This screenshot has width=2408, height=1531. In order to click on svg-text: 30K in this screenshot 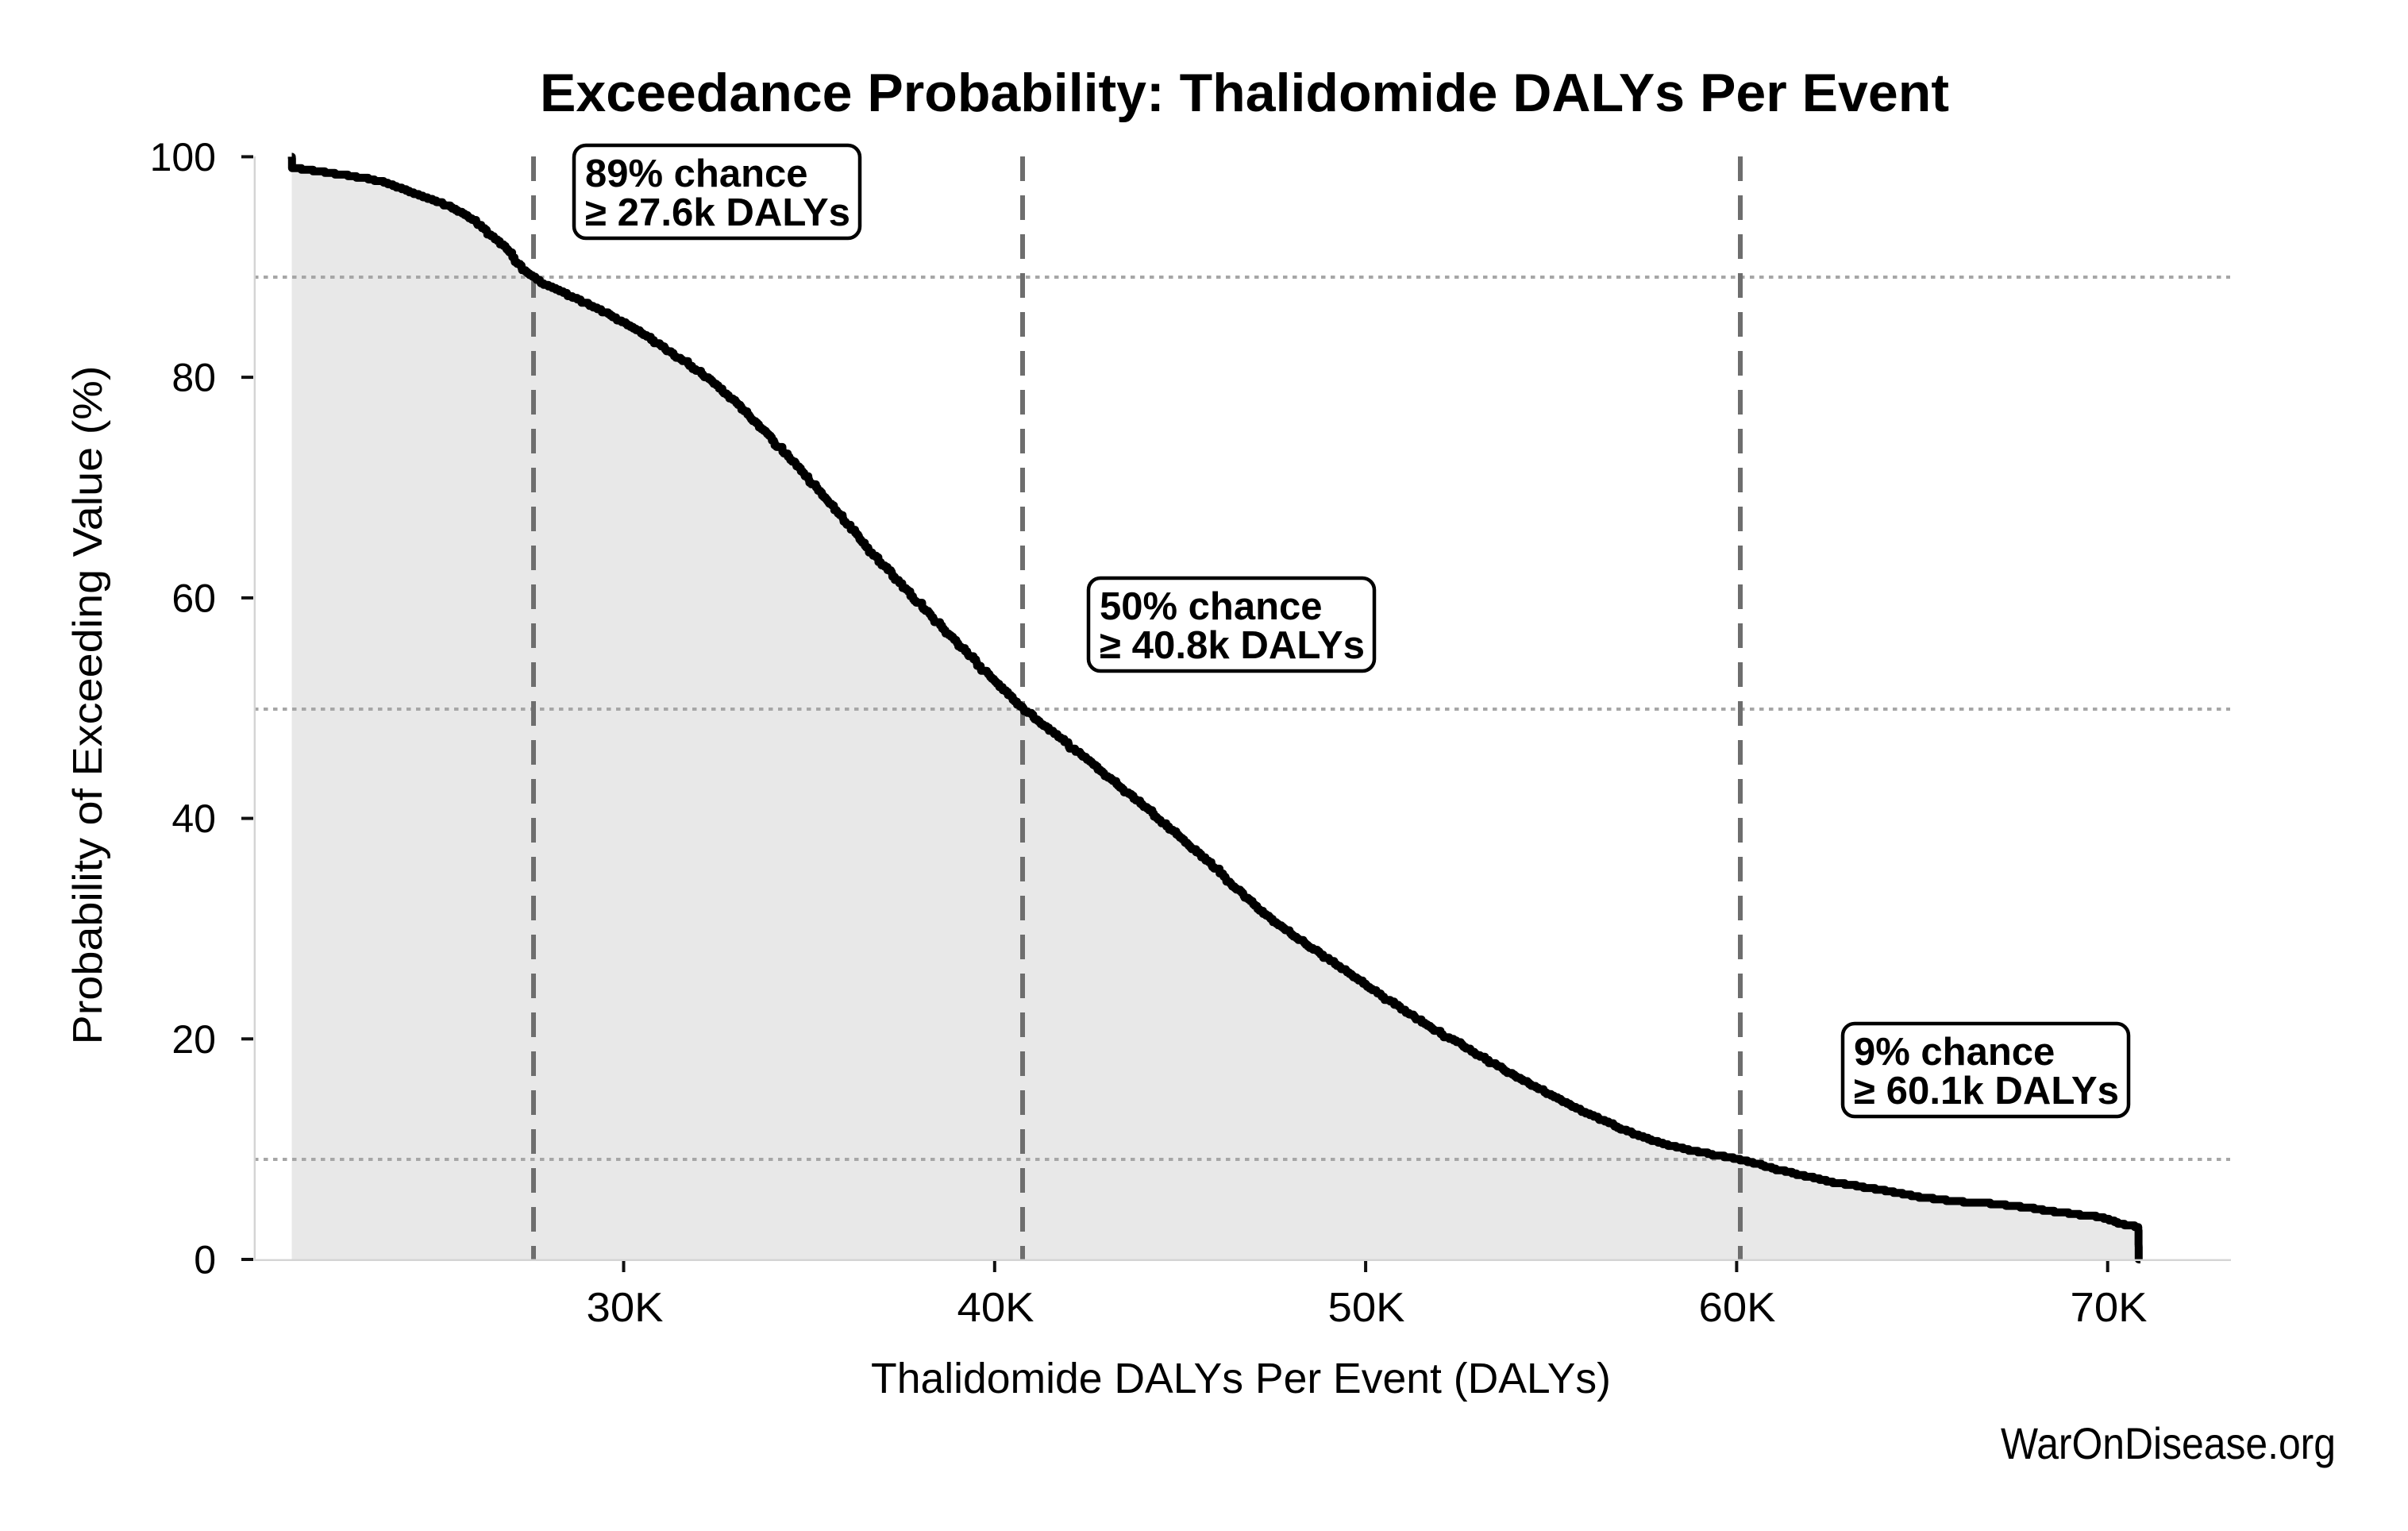, I will do `click(625, 1308)`.